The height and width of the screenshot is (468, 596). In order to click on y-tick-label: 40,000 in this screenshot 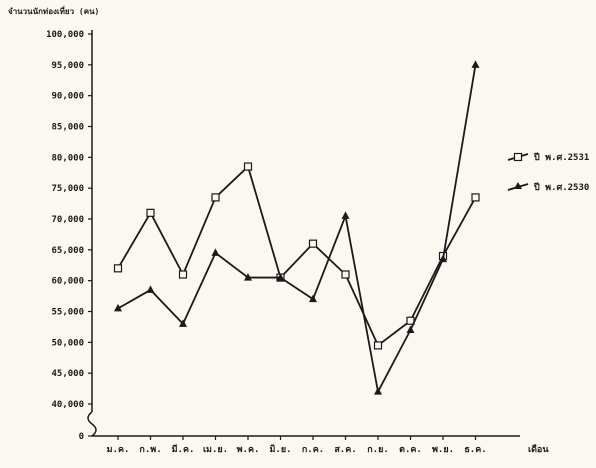, I will do `click(67, 405)`.